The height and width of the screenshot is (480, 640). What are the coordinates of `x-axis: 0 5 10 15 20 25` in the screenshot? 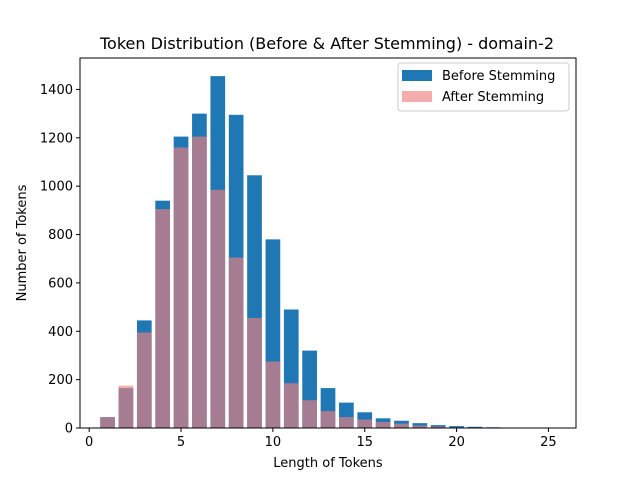 It's located at (321, 439).